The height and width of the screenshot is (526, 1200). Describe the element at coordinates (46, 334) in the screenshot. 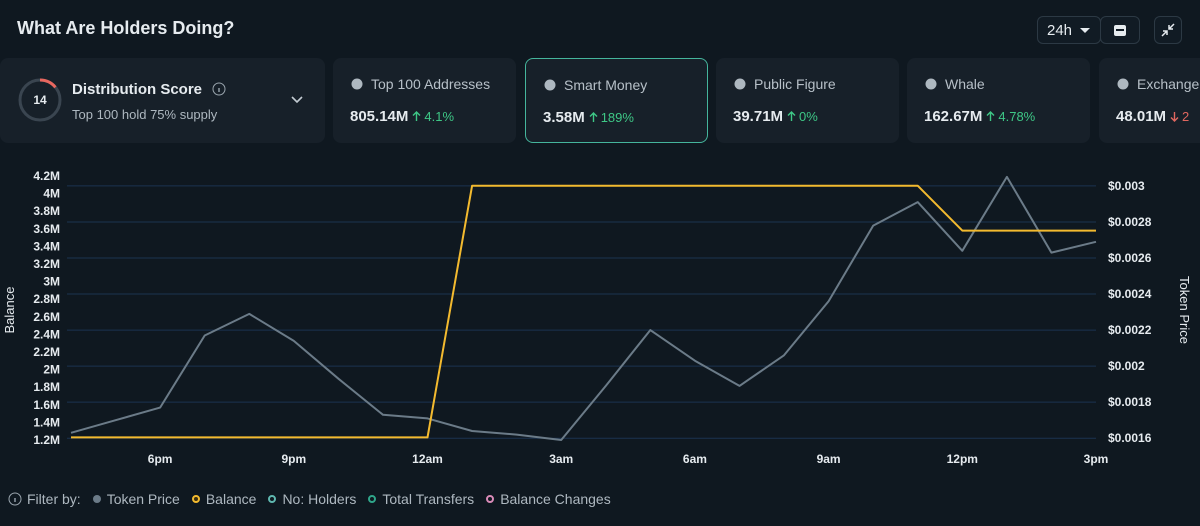

I see `y-tick-label: 2.4M` at that location.